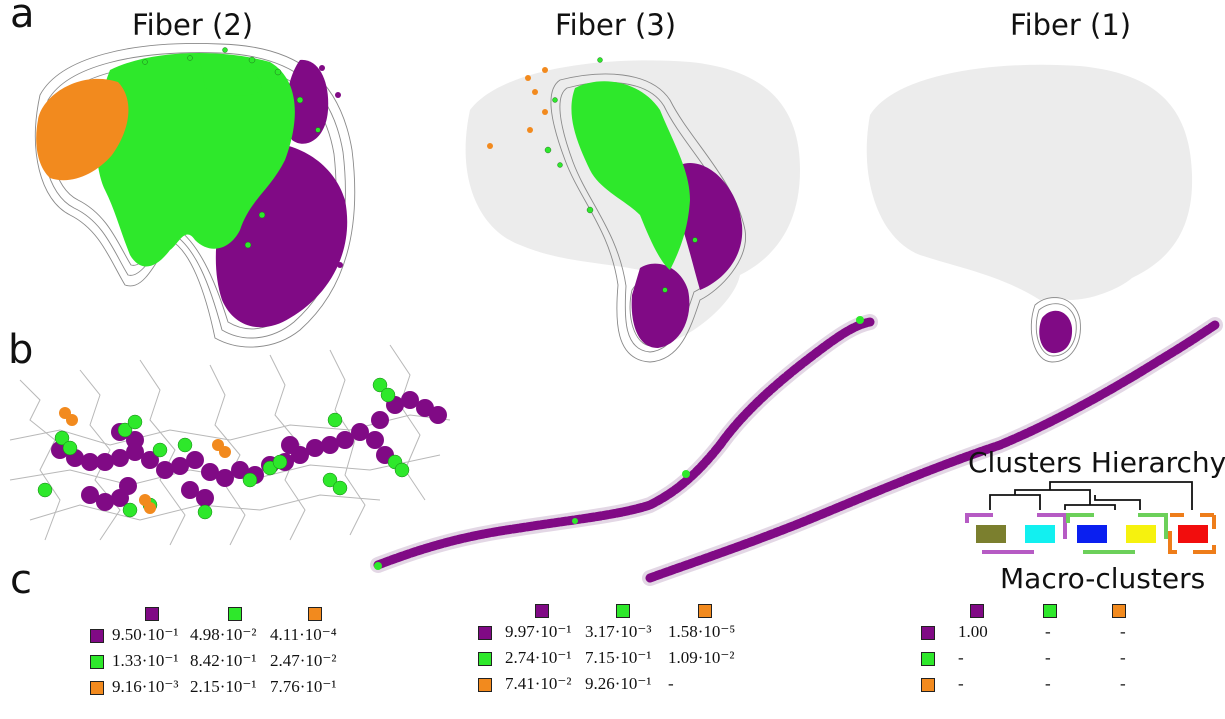  I want to click on panel-letter-b: b, so click(21, 350).